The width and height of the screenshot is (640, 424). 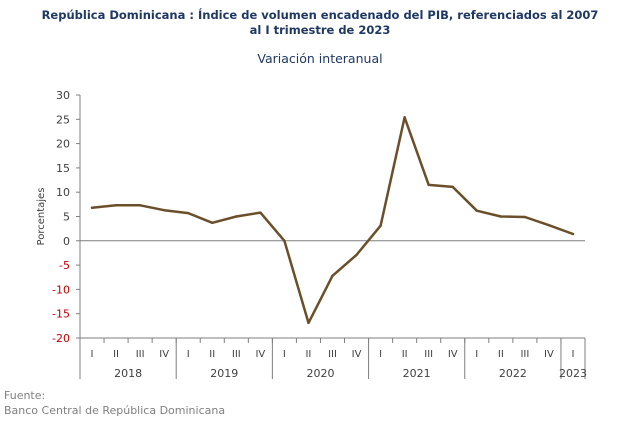 What do you see at coordinates (224, 373) in the screenshot?
I see `year-label: 2019` at bounding box center [224, 373].